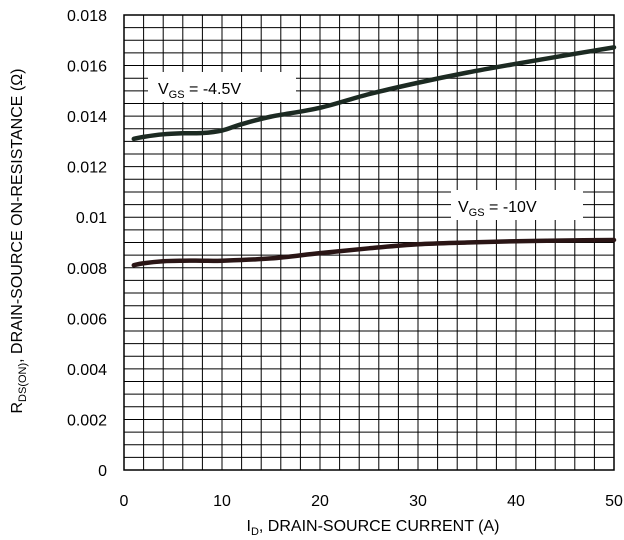  I want to click on y-axis-title: RDS(ON), DRAIN-SOURCE ON-RESISTANCE (Ω), so click(19, 240).